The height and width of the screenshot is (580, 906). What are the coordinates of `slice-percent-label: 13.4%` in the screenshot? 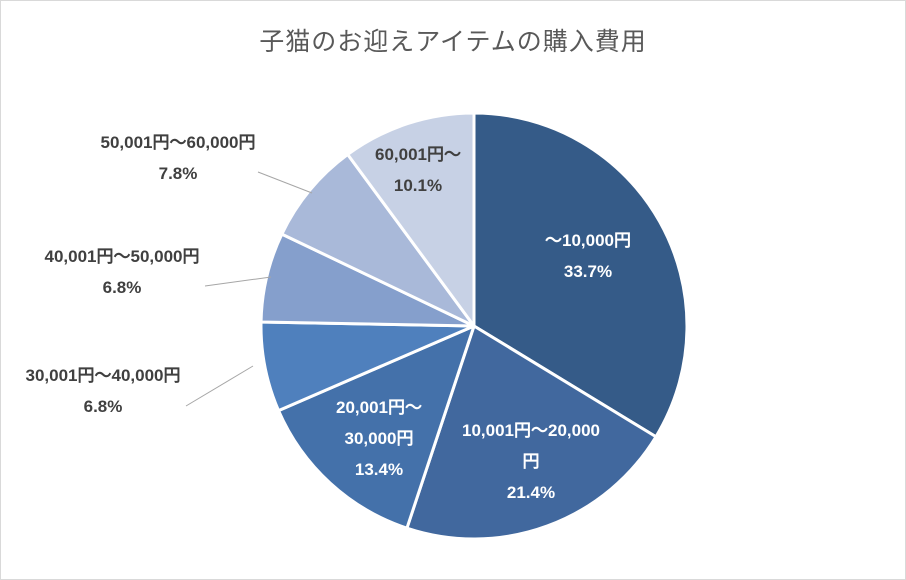 It's located at (379, 469).